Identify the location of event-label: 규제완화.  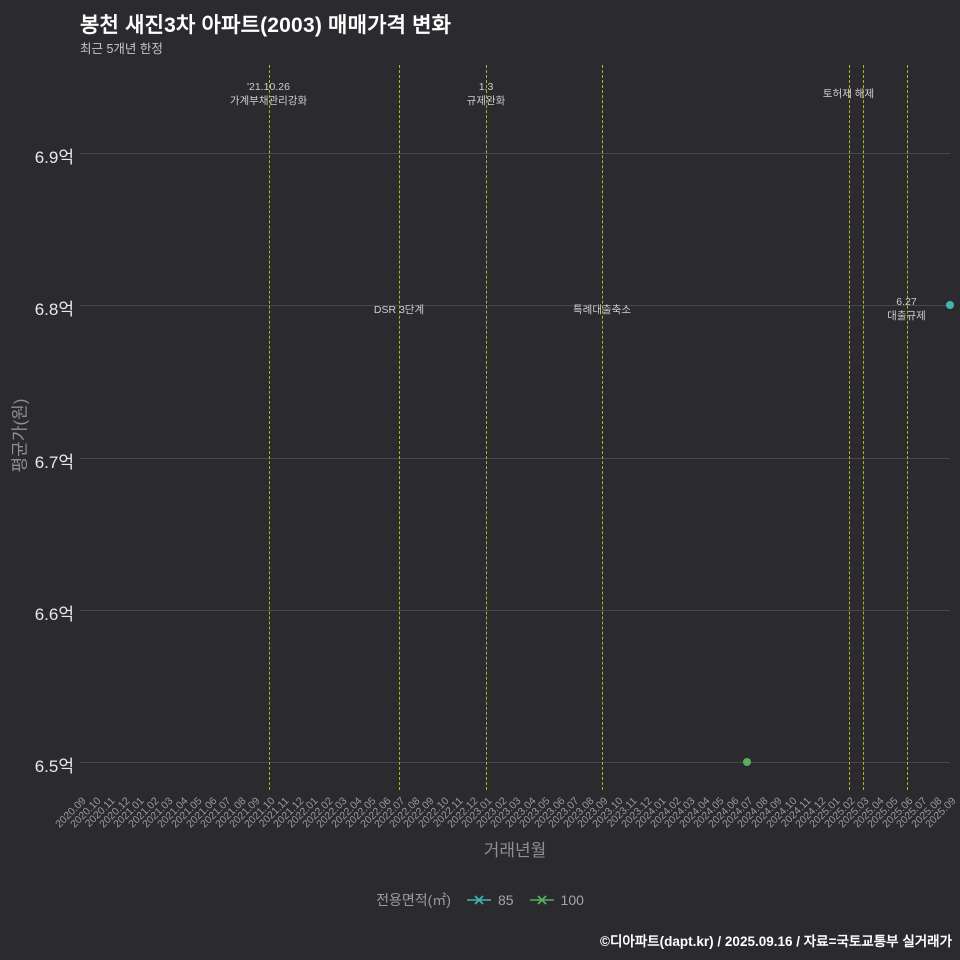
(486, 101).